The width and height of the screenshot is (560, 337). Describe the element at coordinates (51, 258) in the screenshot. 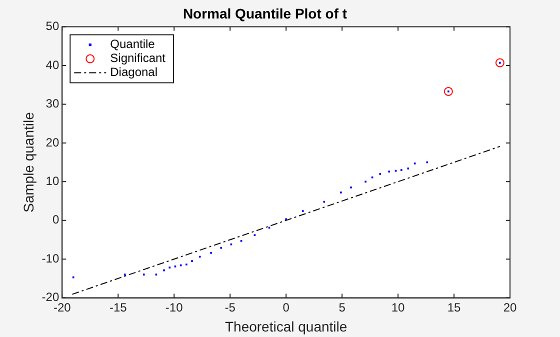

I see `y-tick-label: -10` at that location.